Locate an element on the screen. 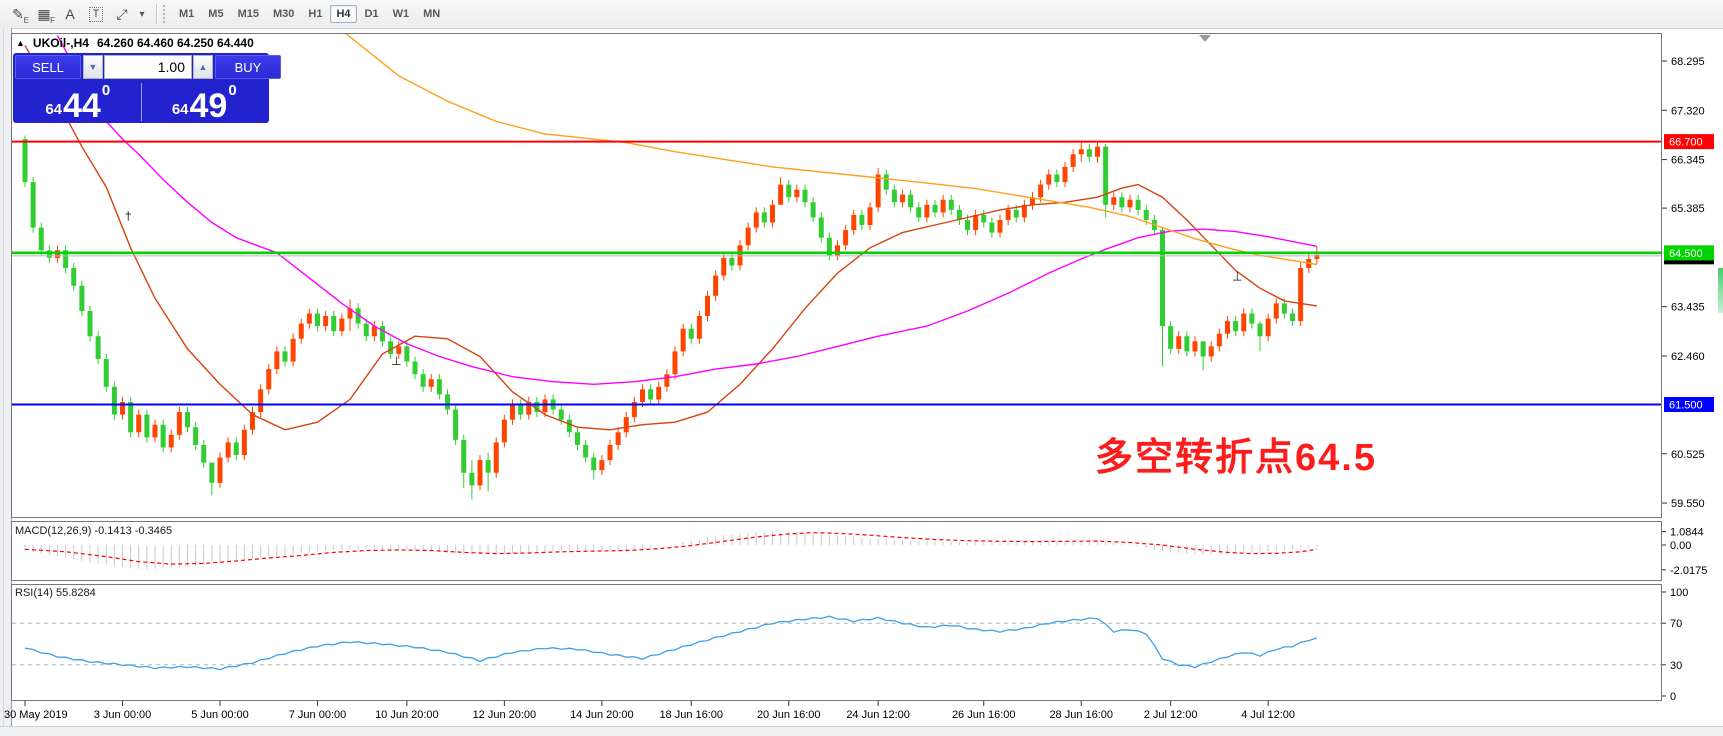  svg-text: 2 Jul 12:00 is located at coordinates (1171, 715).